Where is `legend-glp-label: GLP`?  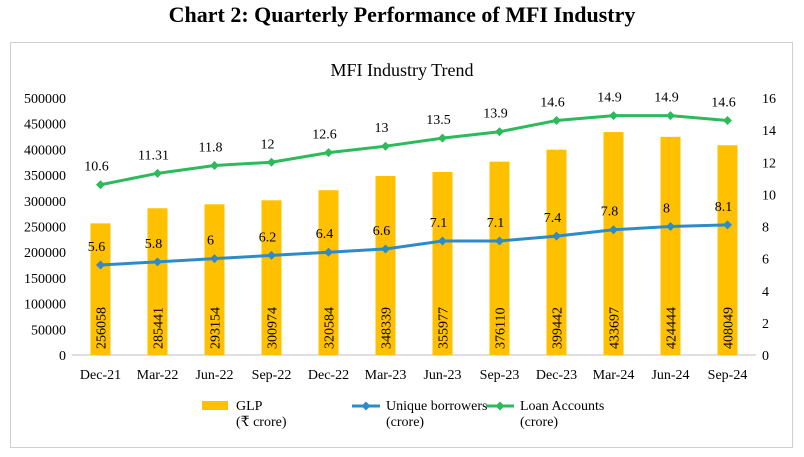
legend-glp-label: GLP is located at coordinates (249, 406).